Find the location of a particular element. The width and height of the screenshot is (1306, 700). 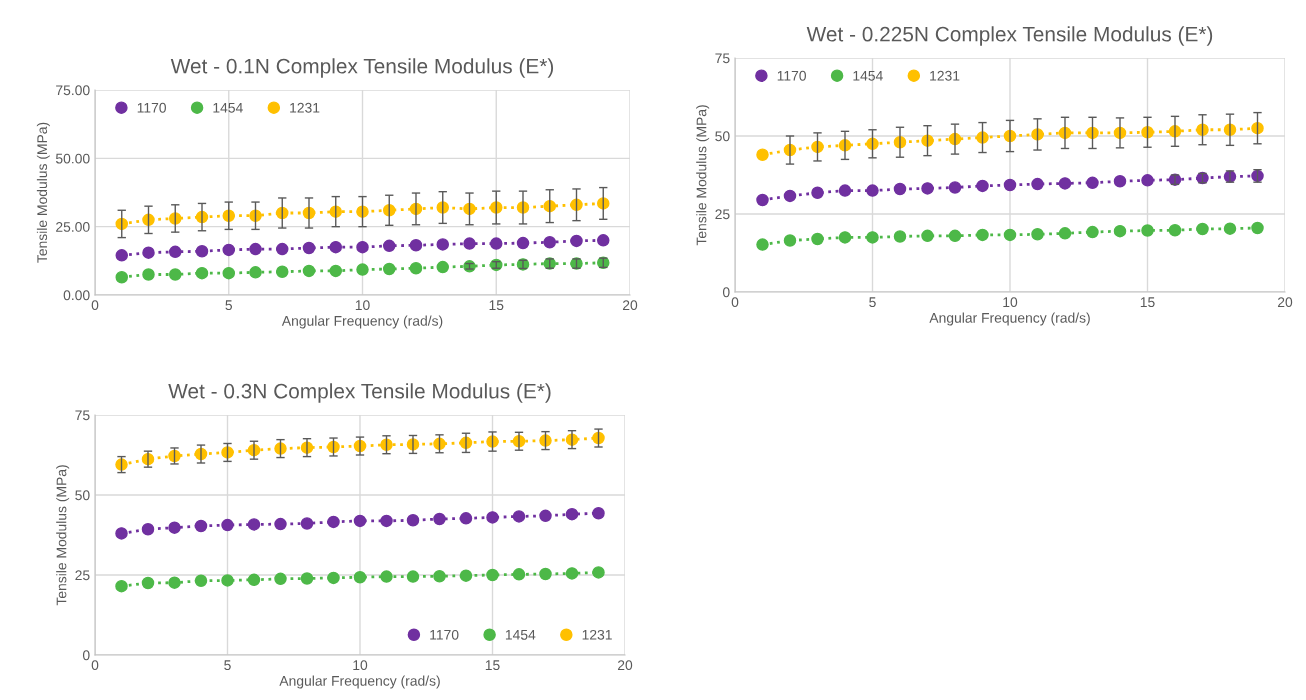

chart-title: Wet - 0.1N Complex Tensile Modulus (E*) is located at coordinates (362, 68).